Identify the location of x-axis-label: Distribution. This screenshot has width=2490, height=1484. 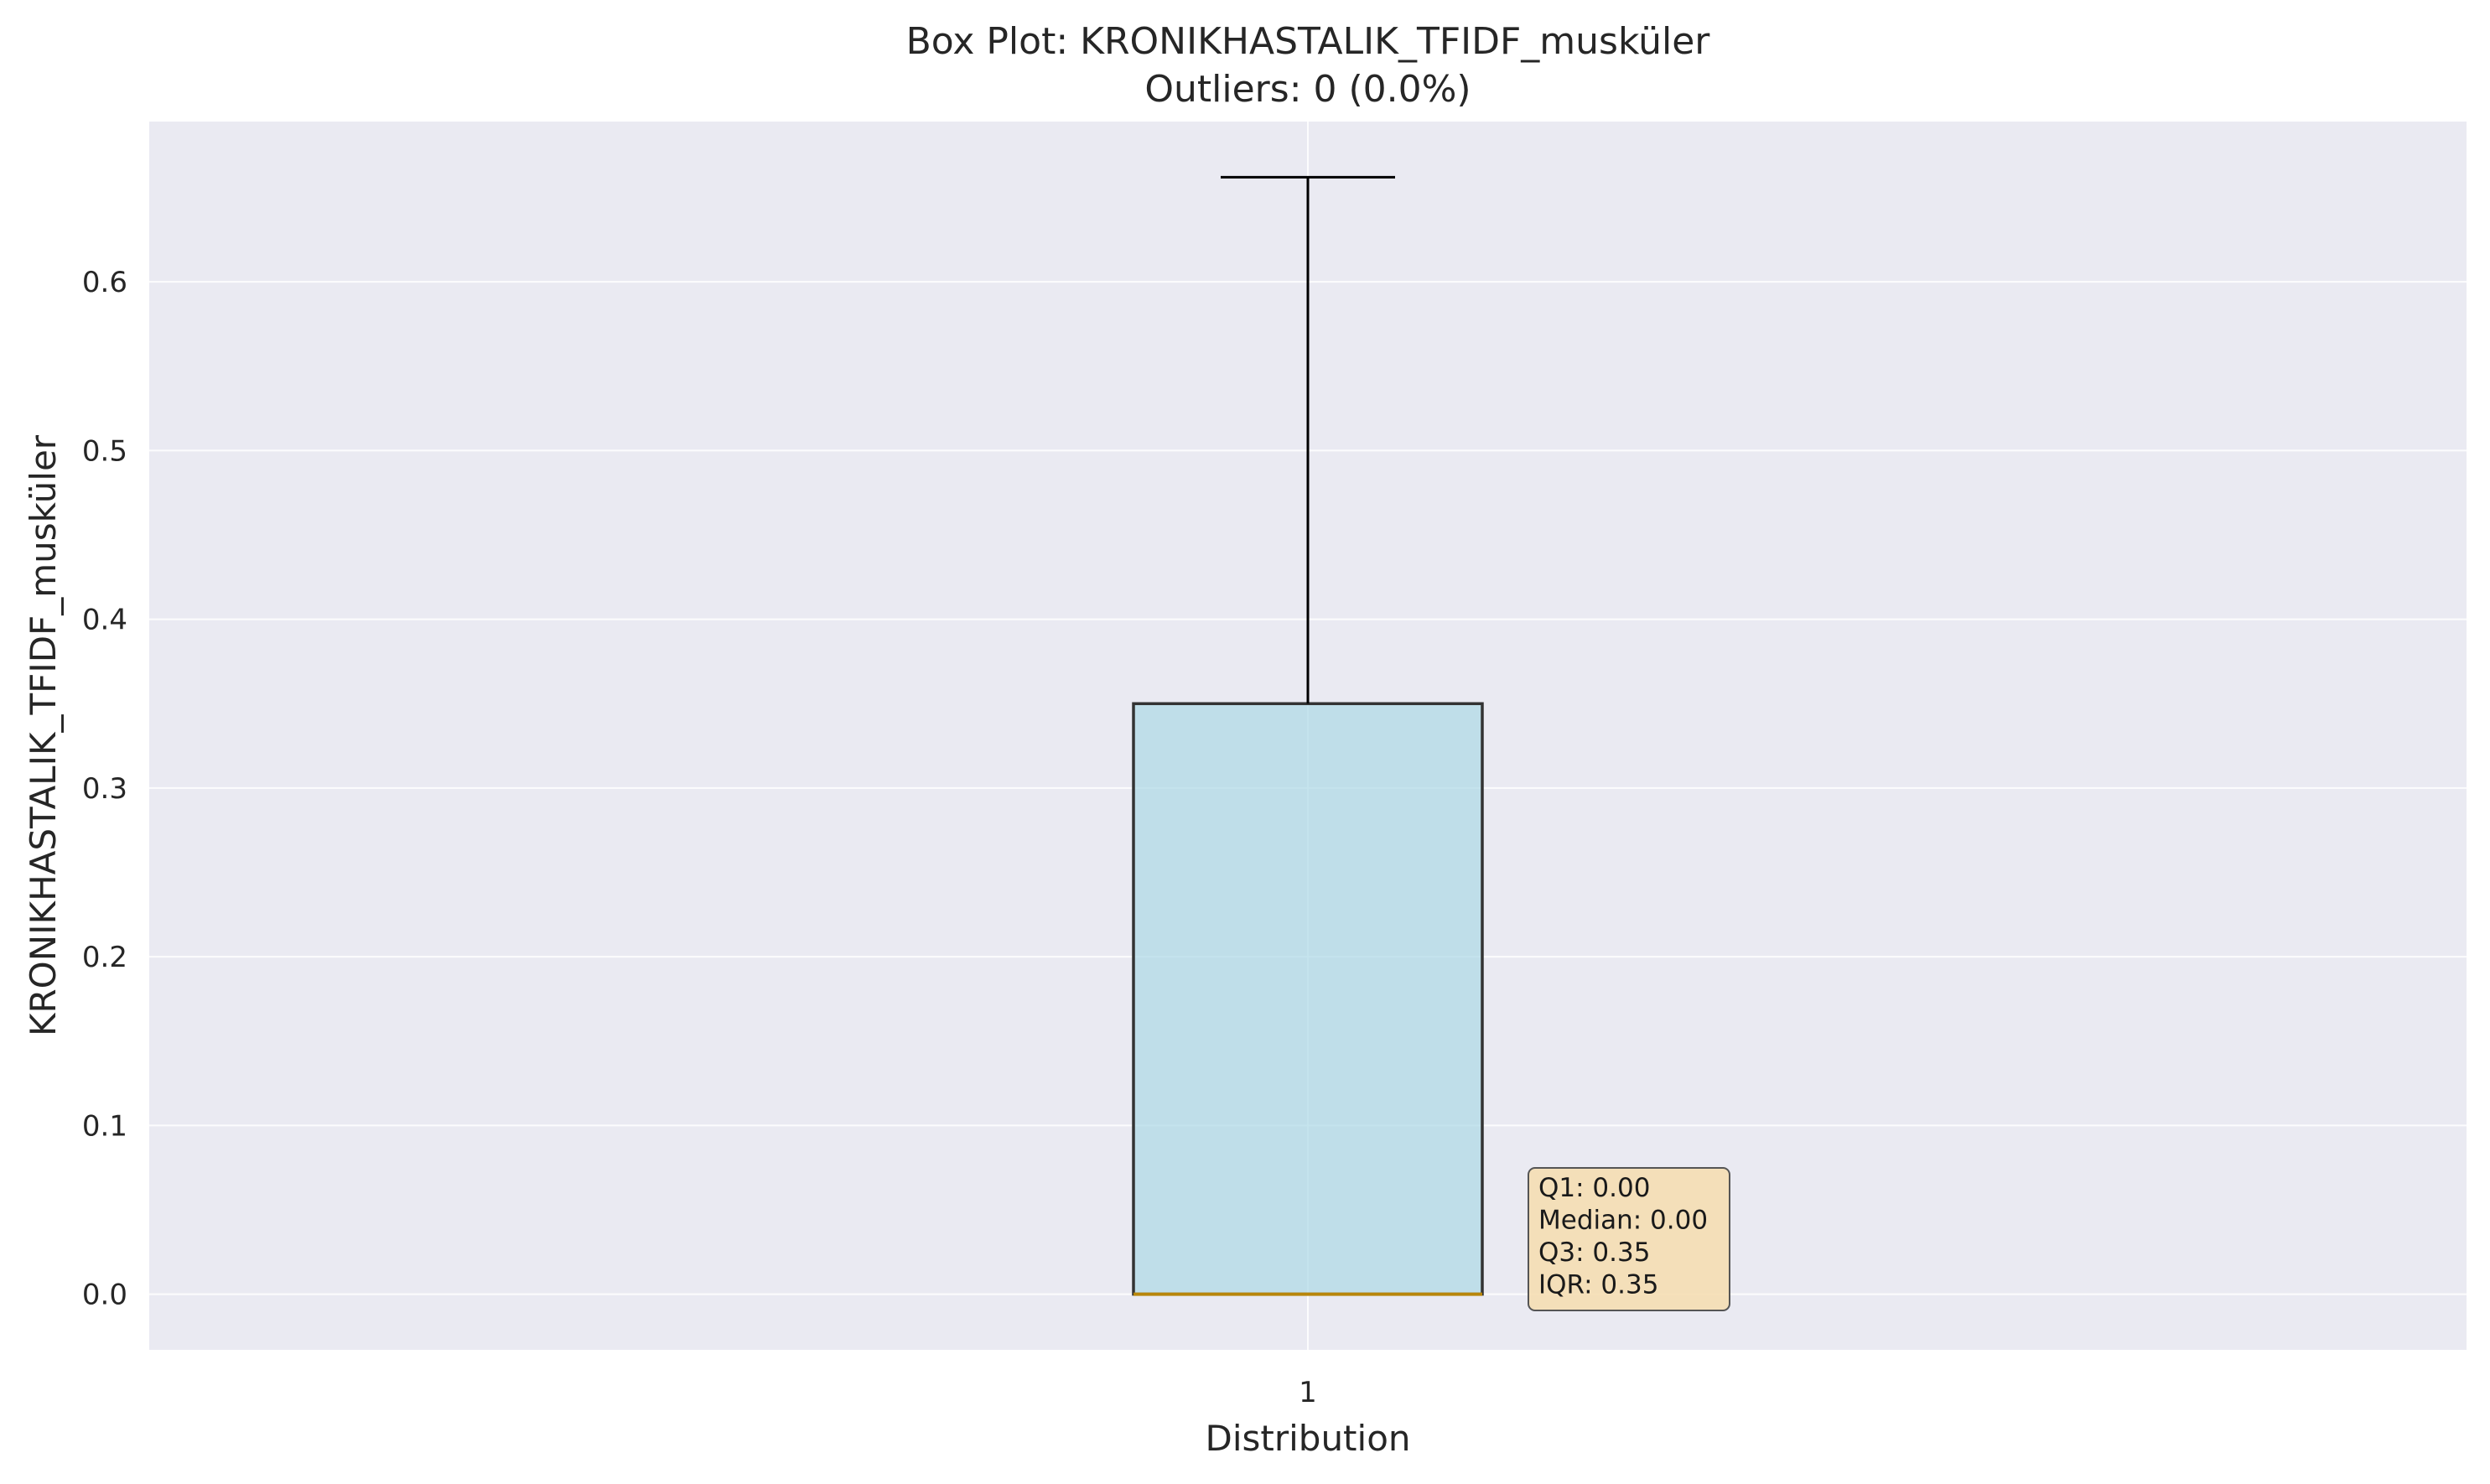
(1307, 1438).